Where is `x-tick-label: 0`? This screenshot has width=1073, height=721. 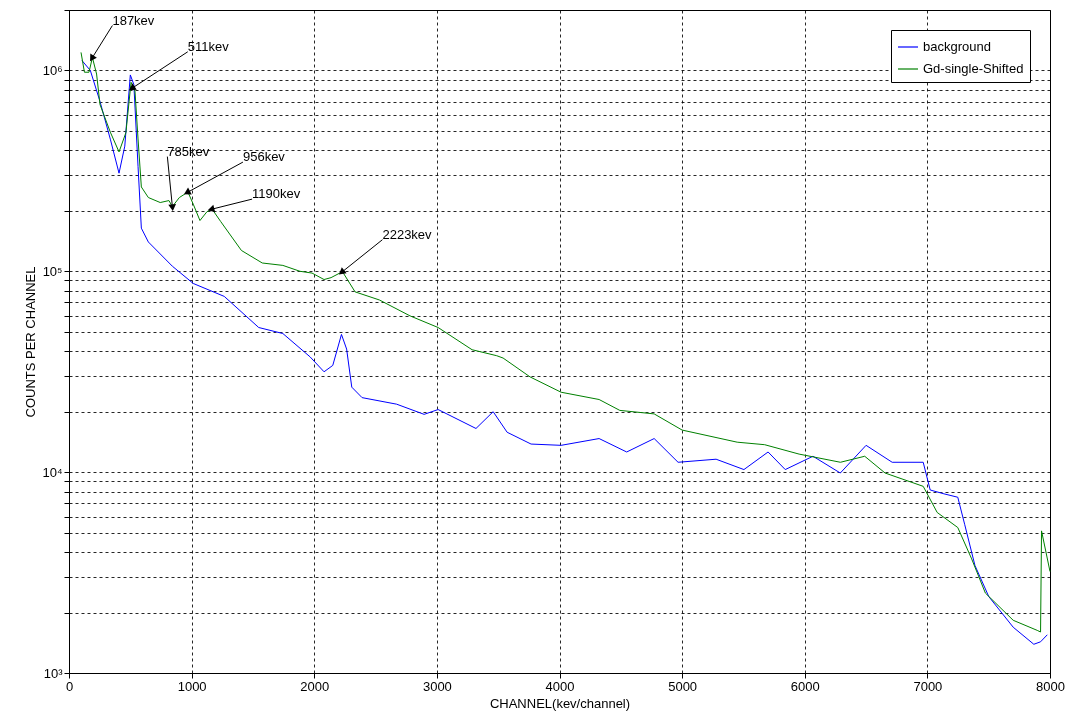 x-tick-label: 0 is located at coordinates (69, 686).